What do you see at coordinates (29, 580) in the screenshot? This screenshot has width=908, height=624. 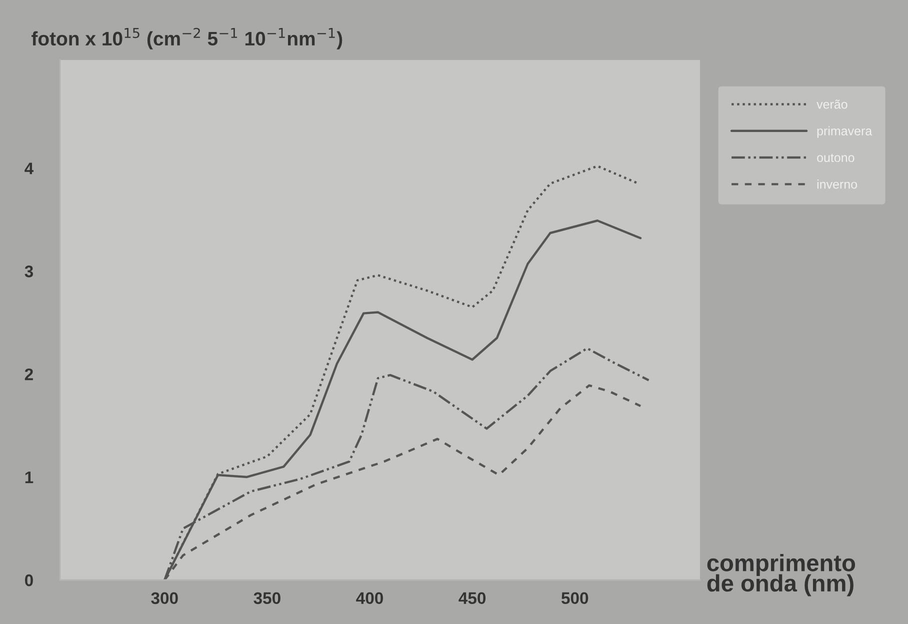 I see `y-tick-label: 0` at bounding box center [29, 580].